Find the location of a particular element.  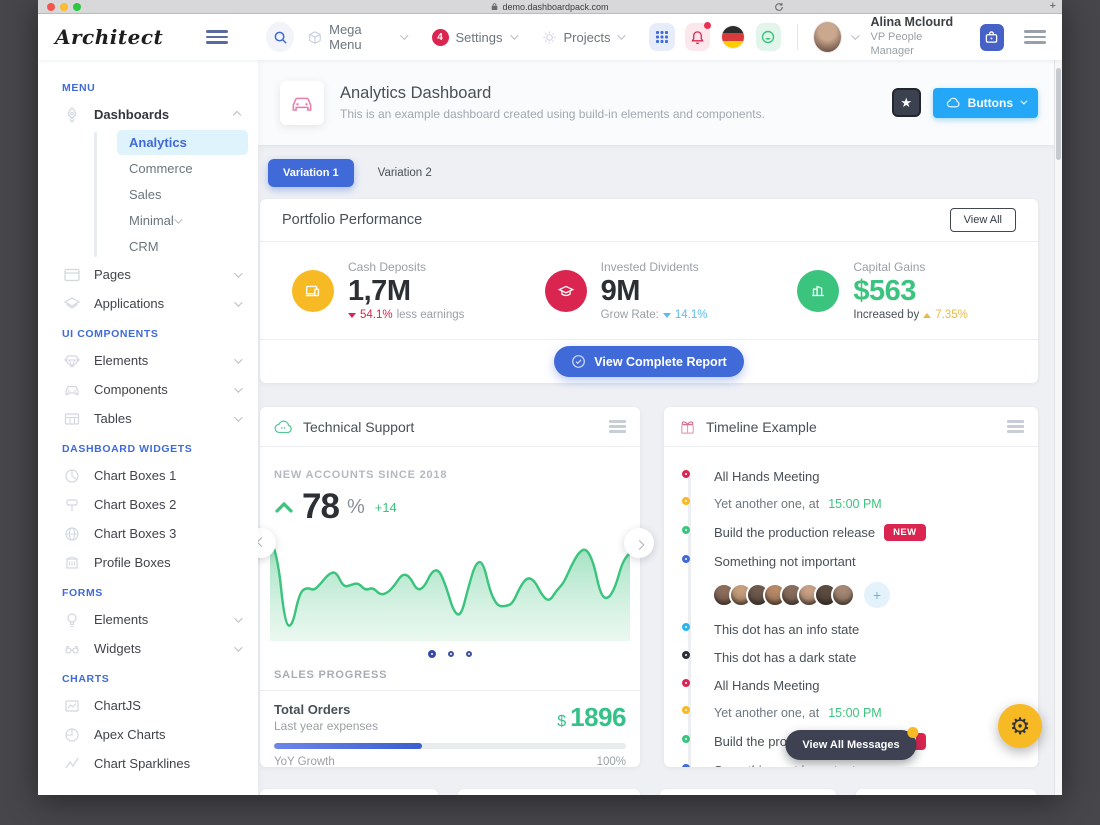

favorite-button: ★ is located at coordinates (906, 102).